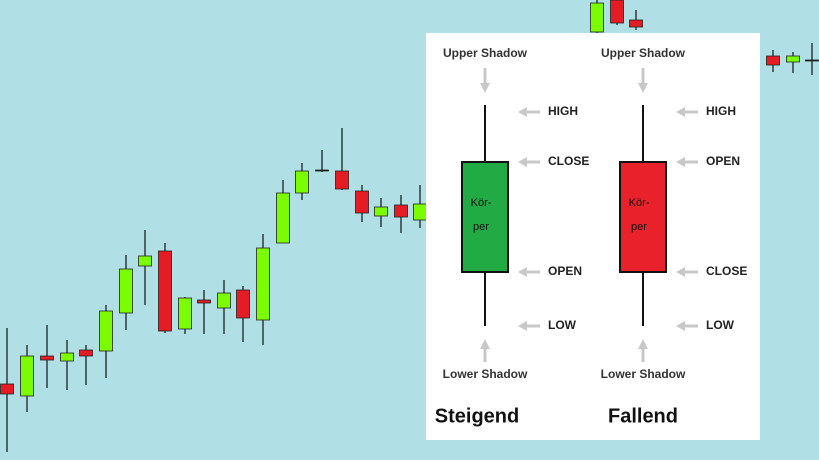  I want to click on panel-title: Steigend, so click(477, 416).